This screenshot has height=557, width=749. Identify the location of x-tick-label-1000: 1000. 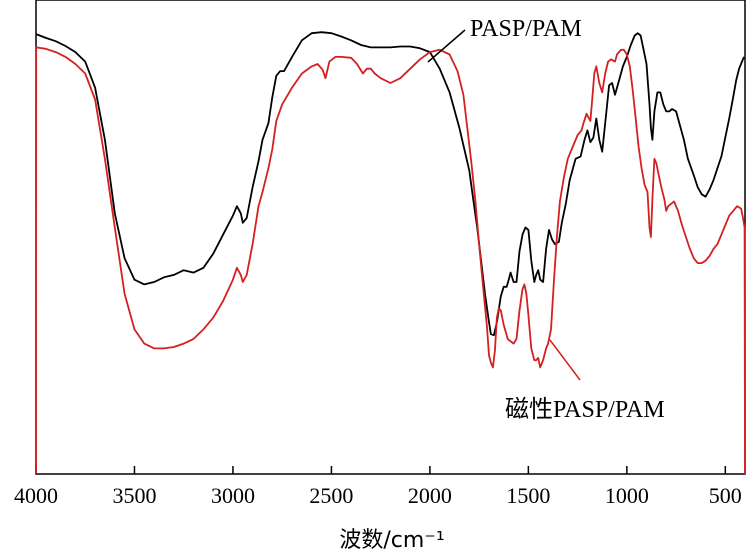
(627, 495).